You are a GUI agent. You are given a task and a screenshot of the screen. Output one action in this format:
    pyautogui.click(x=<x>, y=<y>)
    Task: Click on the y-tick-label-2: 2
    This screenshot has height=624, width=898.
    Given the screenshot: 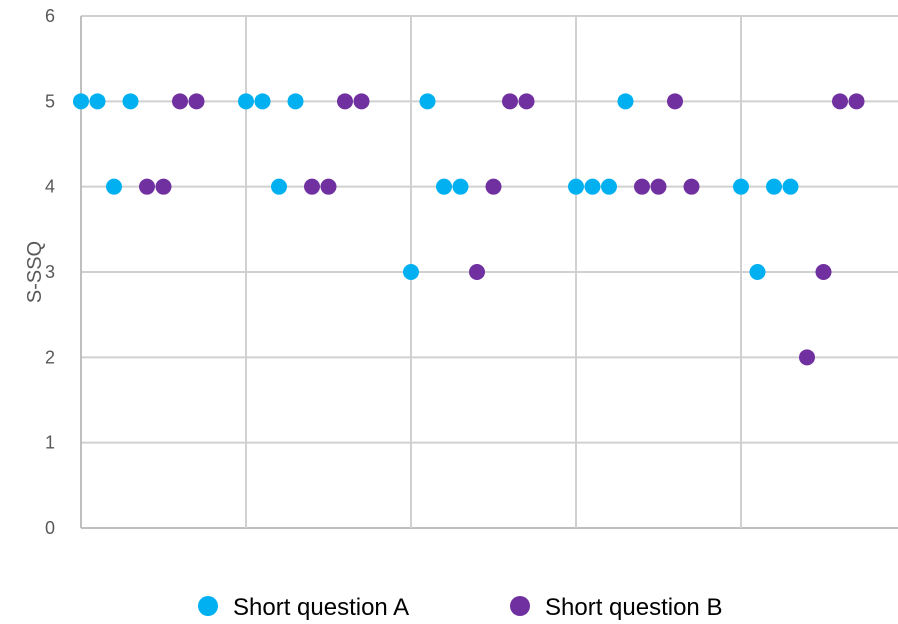 What is the action you would take?
    pyautogui.click(x=50, y=357)
    